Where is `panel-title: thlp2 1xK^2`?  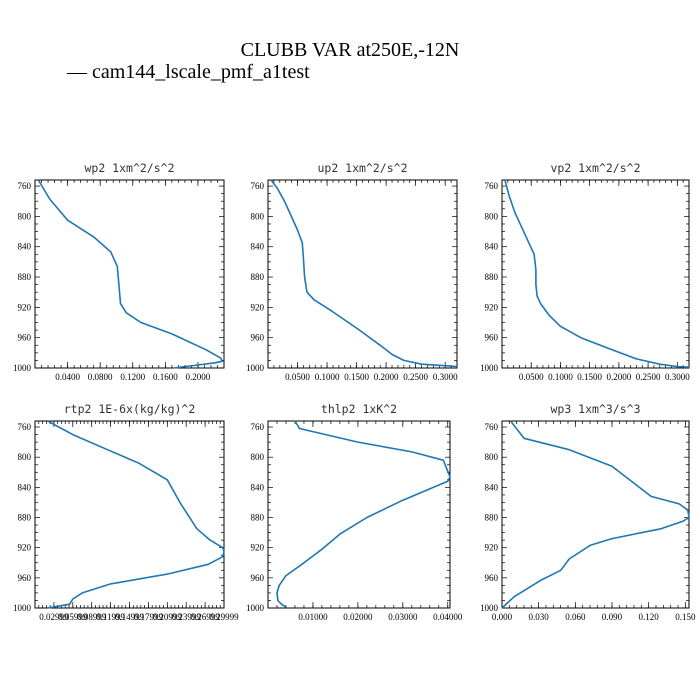
panel-title: thlp2 1xK^2 is located at coordinates (359, 409).